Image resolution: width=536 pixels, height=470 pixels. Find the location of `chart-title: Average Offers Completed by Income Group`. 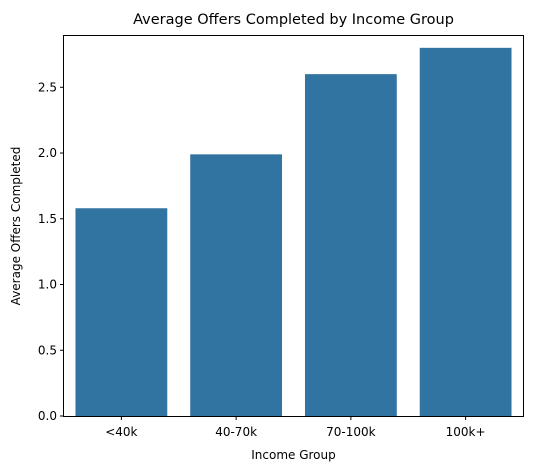

chart-title: Average Offers Completed by Income Group is located at coordinates (293, 20).